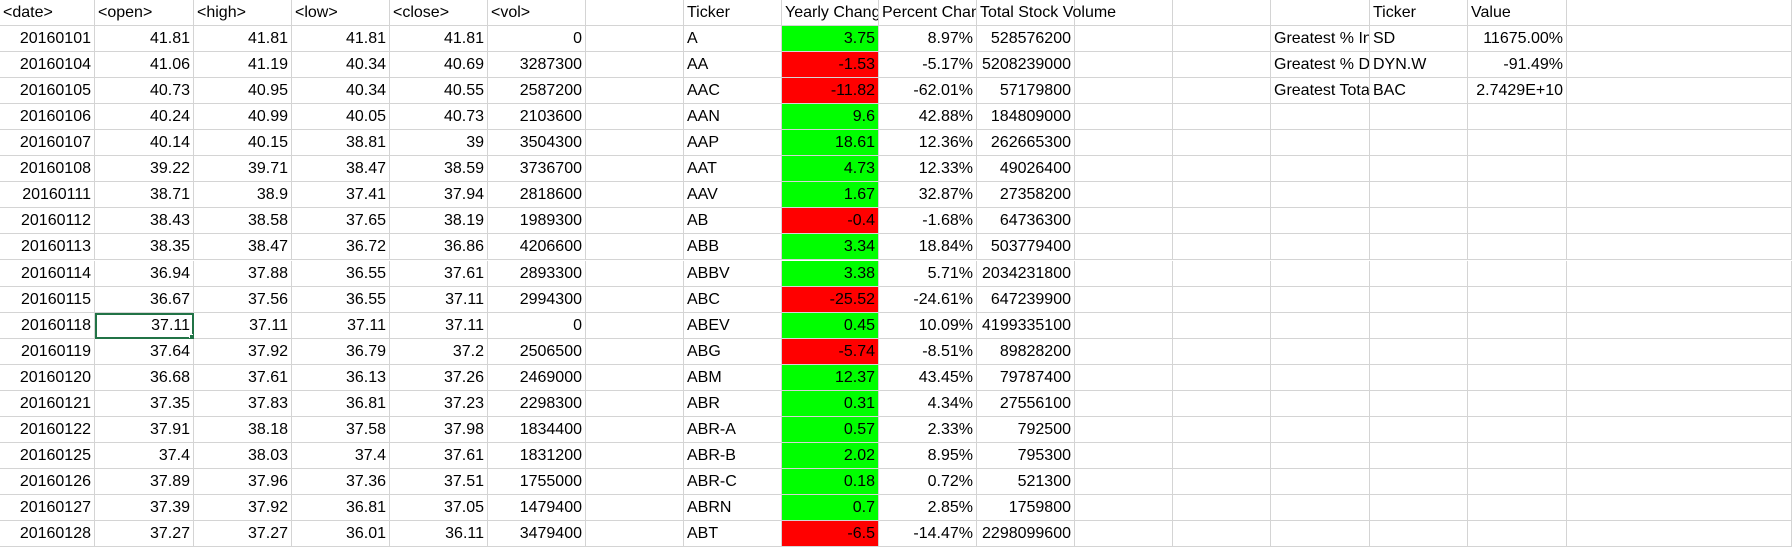 This screenshot has width=1792, height=547. What do you see at coordinates (830, 91) in the screenshot?
I see `cell-yearly-change-negative: -11.82` at bounding box center [830, 91].